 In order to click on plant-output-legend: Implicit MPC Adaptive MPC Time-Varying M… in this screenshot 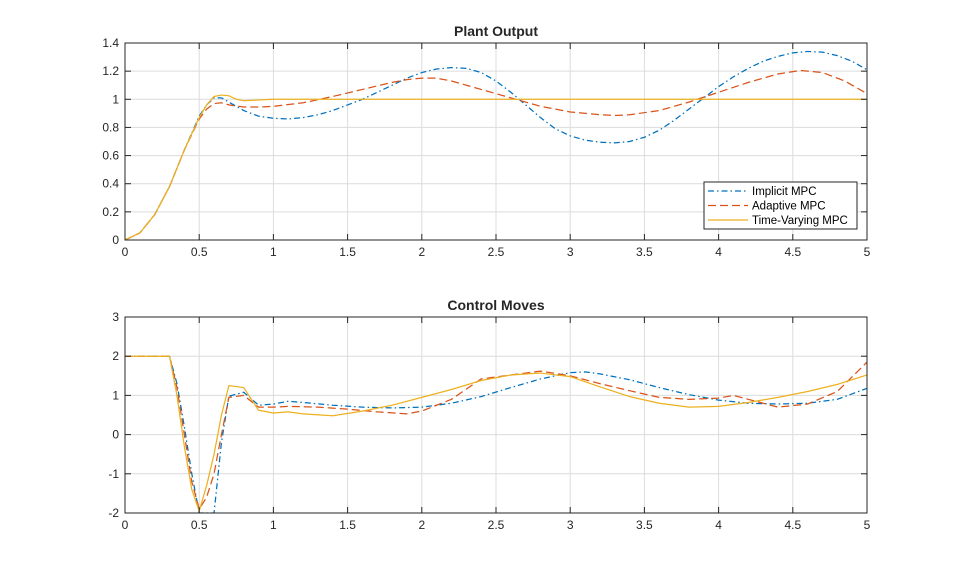, I will do `click(780, 205)`.